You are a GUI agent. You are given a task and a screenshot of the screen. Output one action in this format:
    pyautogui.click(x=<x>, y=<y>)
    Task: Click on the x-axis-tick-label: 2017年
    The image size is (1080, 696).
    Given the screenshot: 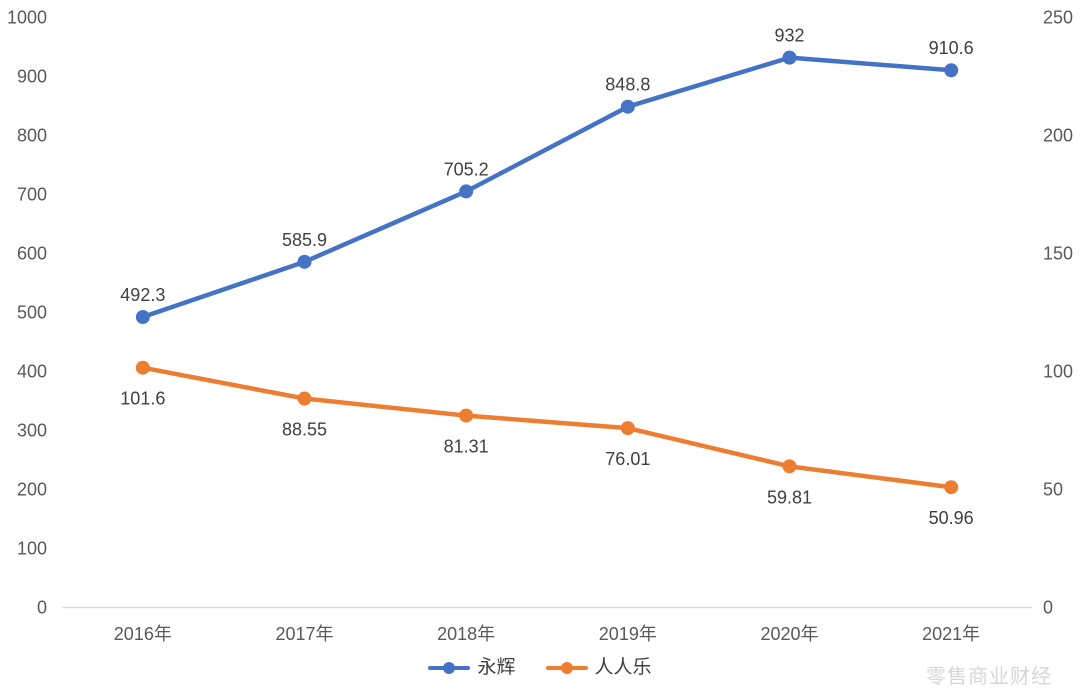 What is the action you would take?
    pyautogui.click(x=304, y=634)
    